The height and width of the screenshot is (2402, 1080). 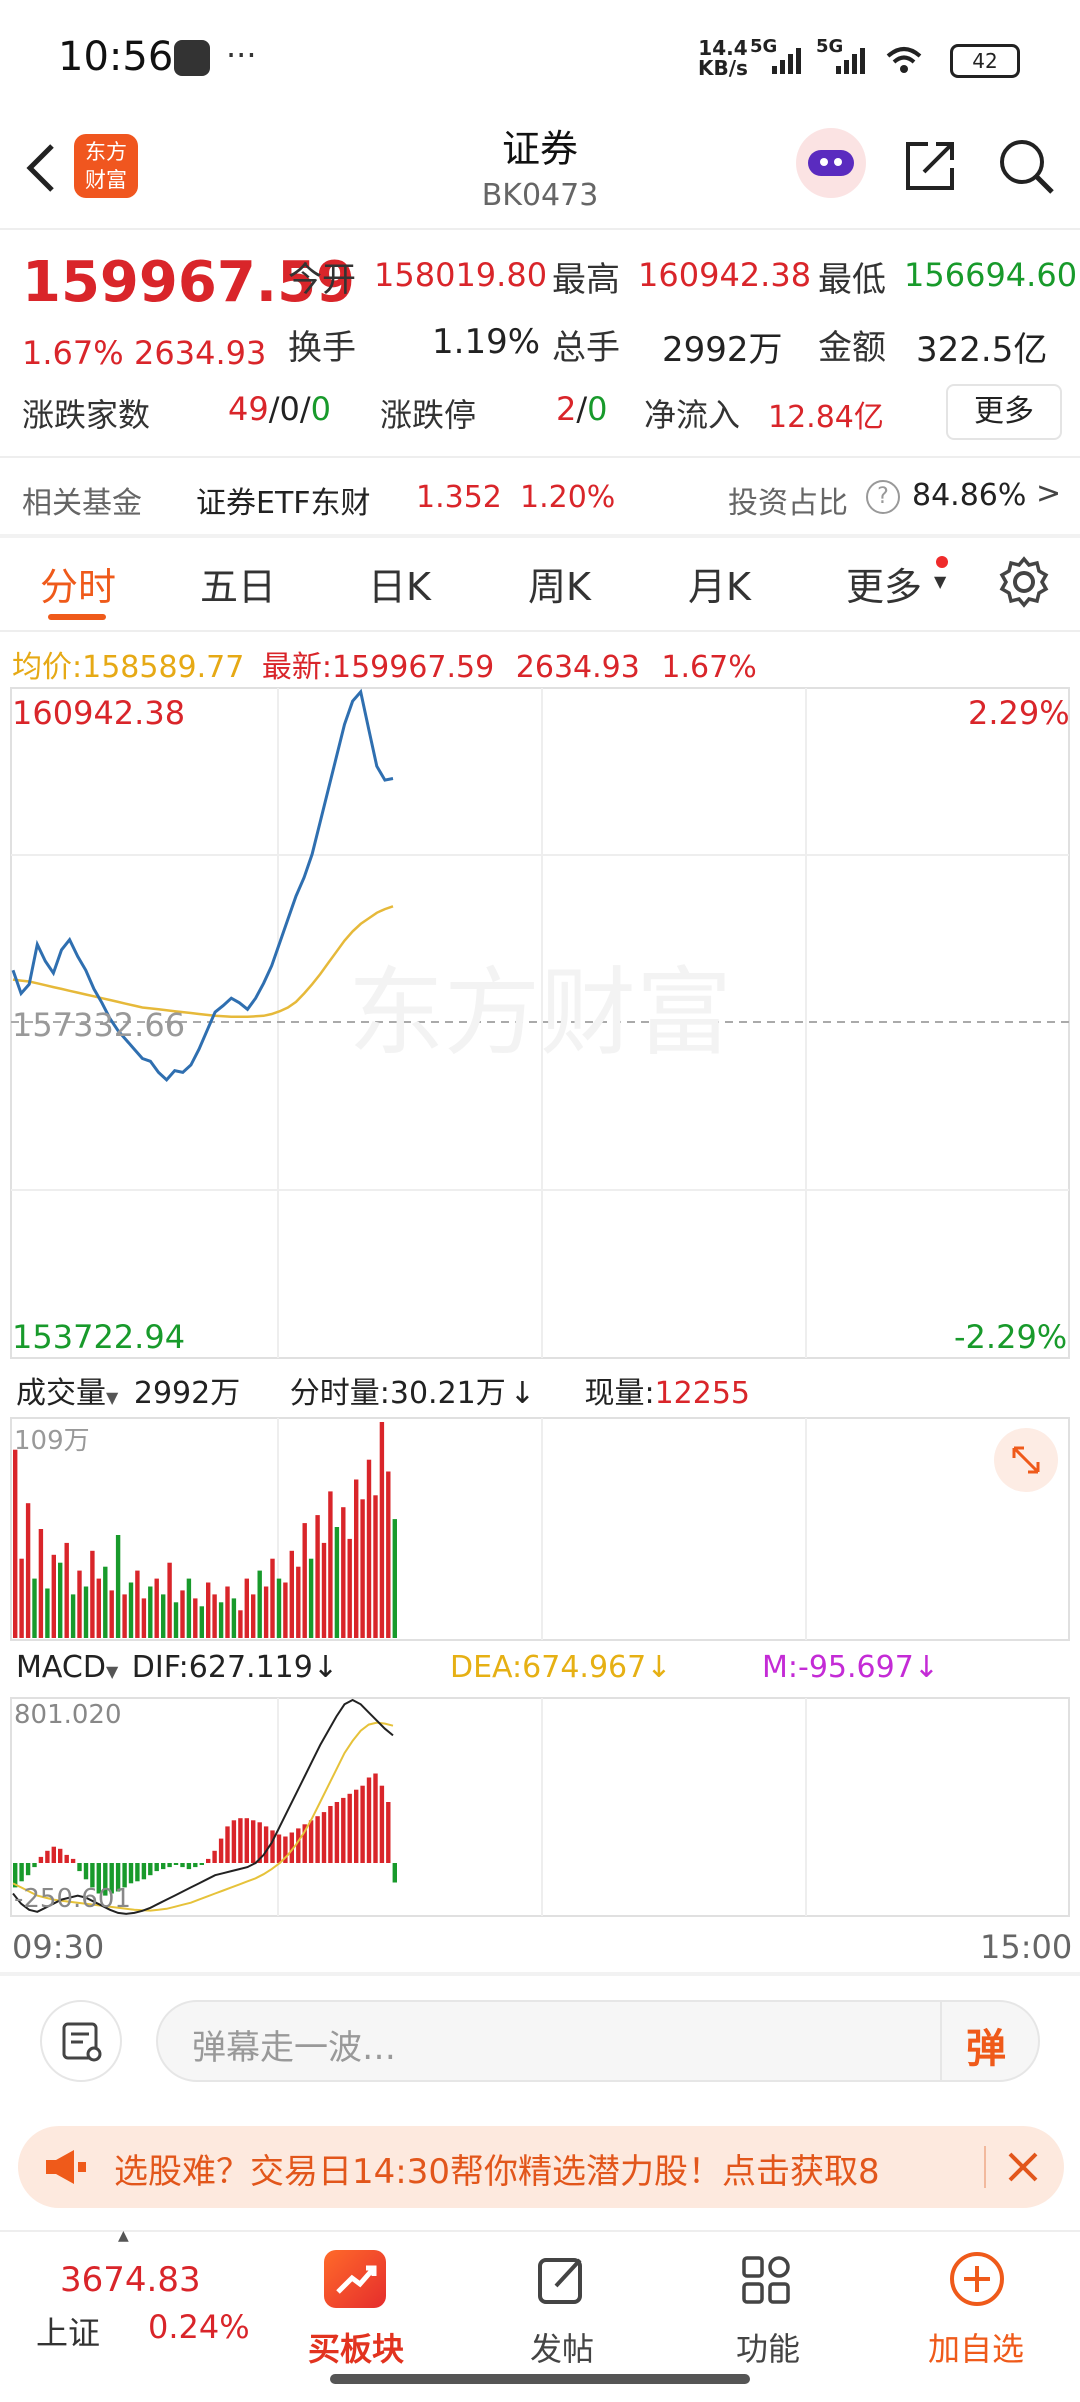 What do you see at coordinates (40, 168) in the screenshot?
I see `back-icon` at bounding box center [40, 168].